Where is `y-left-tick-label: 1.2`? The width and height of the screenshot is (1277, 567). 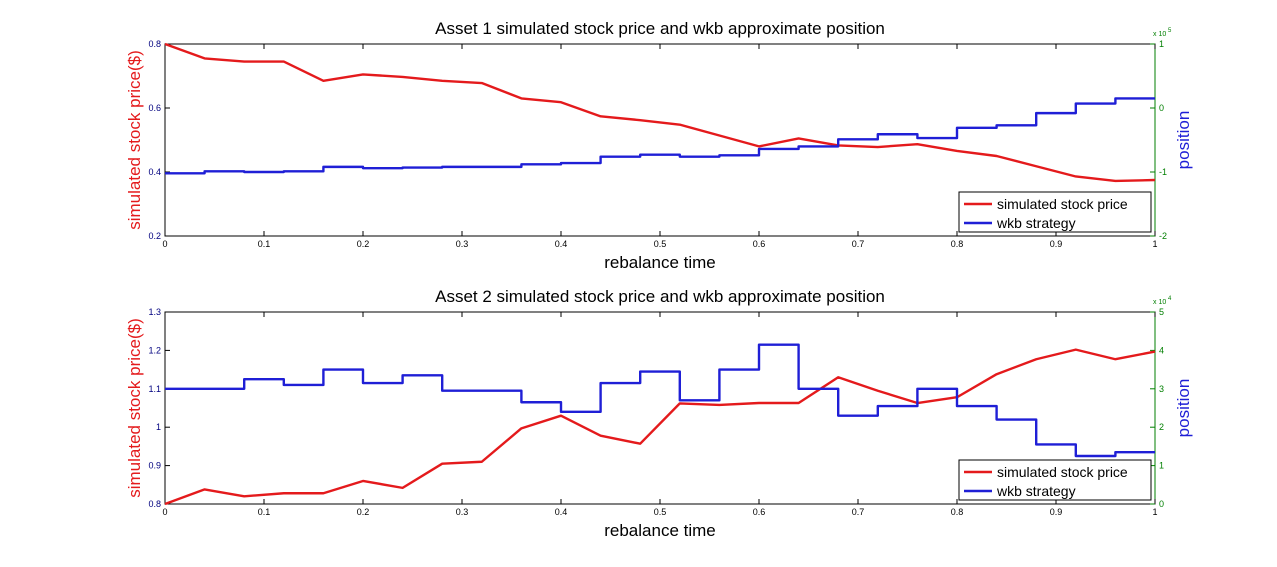
y-left-tick-label: 1.2 is located at coordinates (154, 350).